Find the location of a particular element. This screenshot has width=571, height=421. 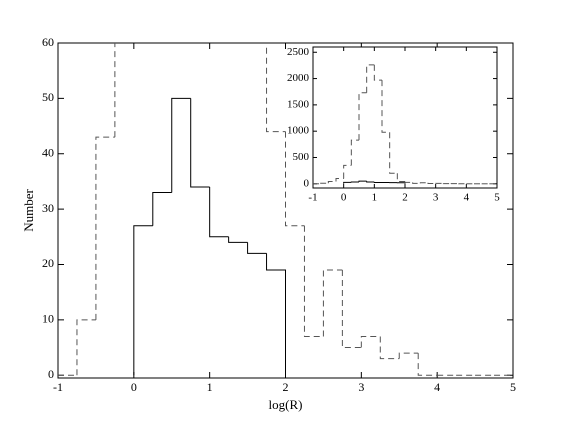

plot-area is located at coordinates (405, 124).